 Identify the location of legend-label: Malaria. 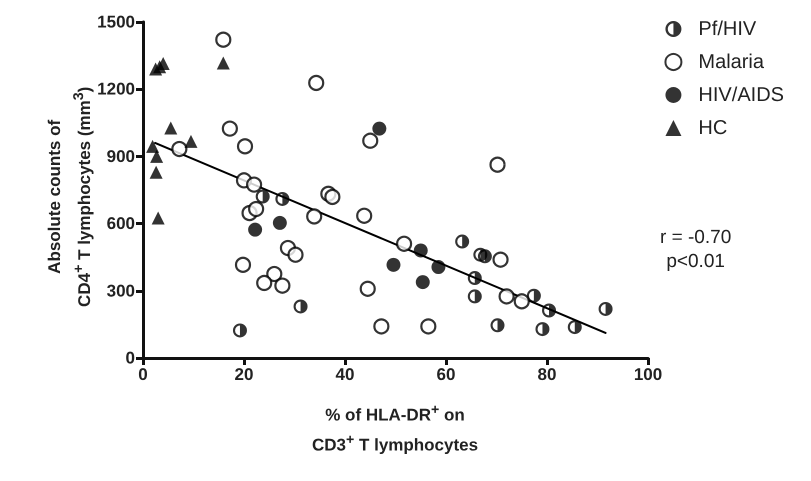
(731, 62).